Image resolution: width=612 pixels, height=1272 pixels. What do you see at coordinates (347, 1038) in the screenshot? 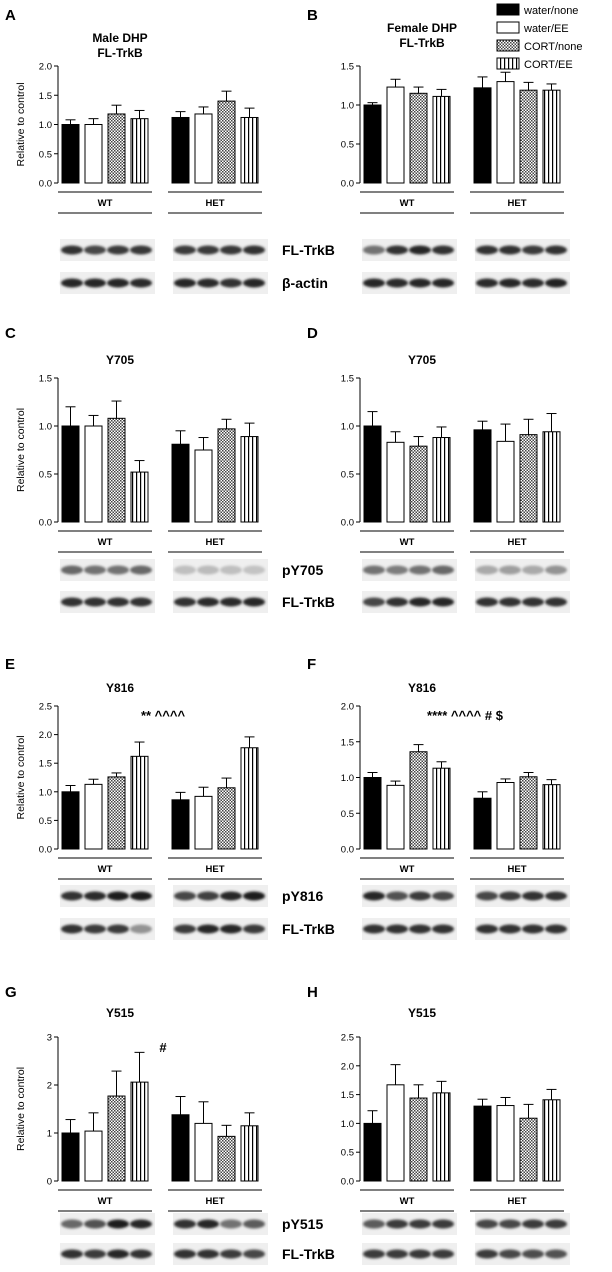
I see `y-tick-label: 2.5` at bounding box center [347, 1038].